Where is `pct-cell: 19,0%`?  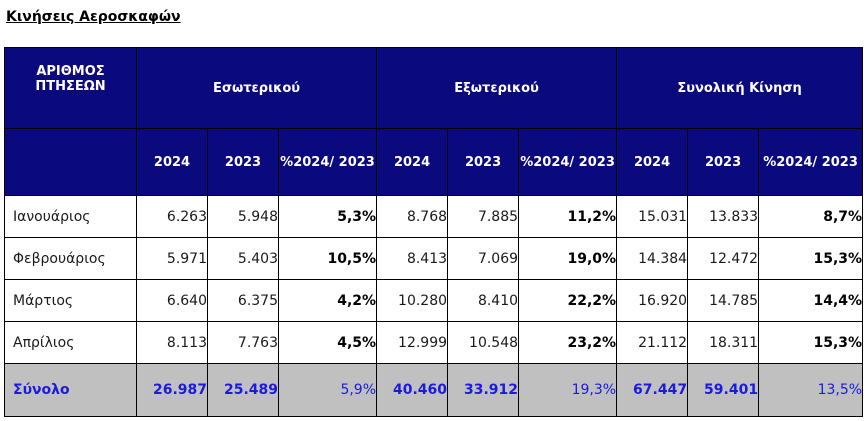
pct-cell: 19,0% is located at coordinates (568, 258).